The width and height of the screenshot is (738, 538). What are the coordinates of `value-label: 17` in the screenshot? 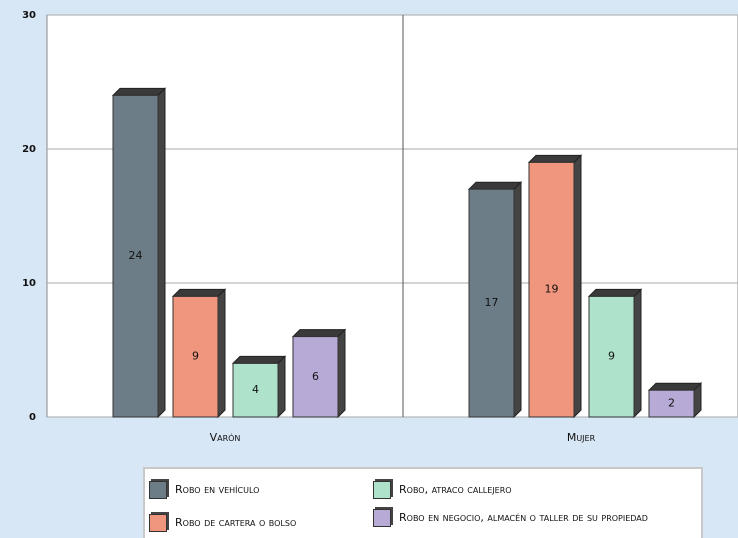 It's located at (492, 302).